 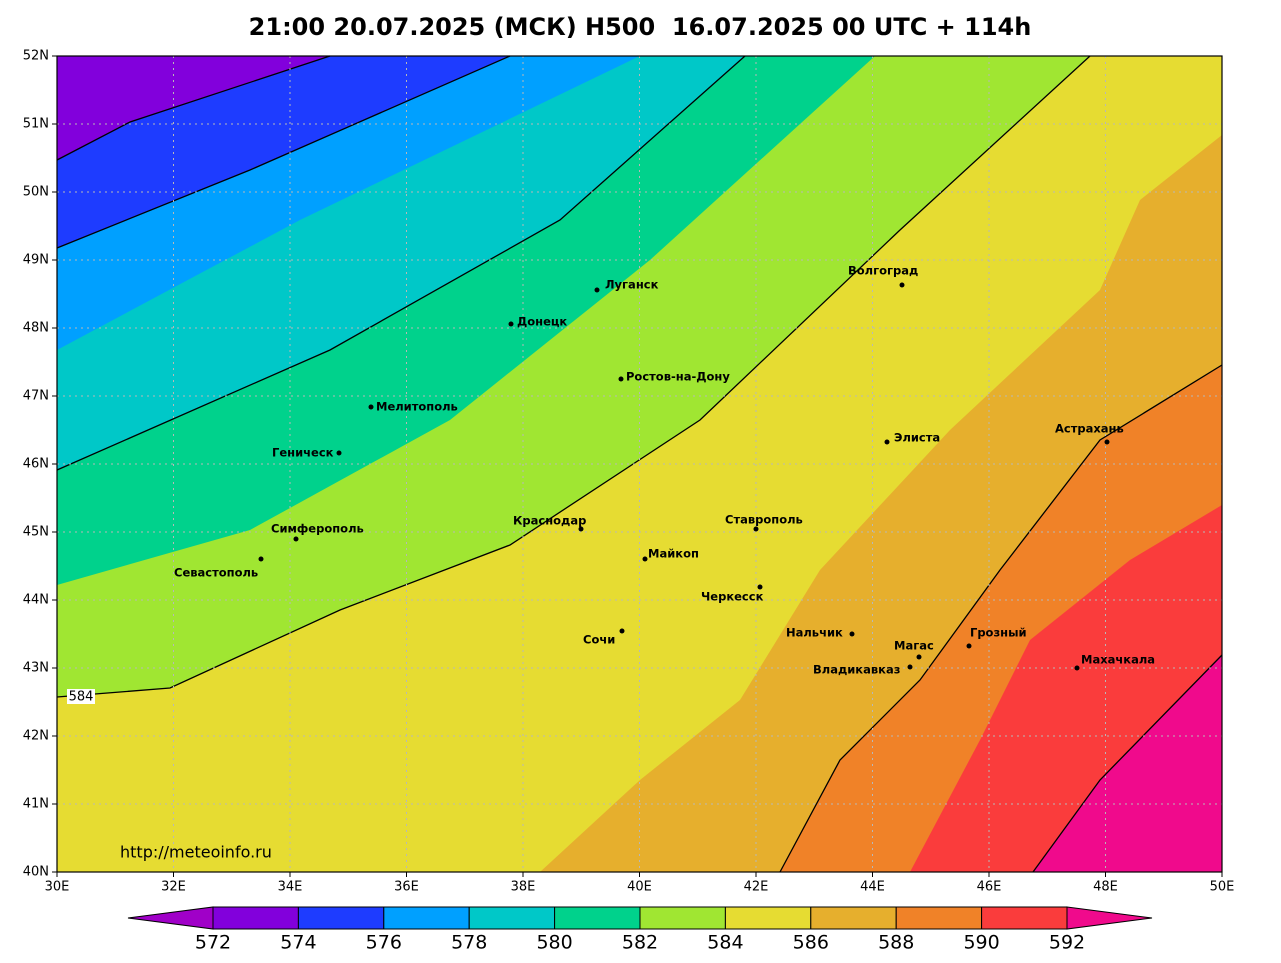 What do you see at coordinates (523, 887) in the screenshot?
I see `lon-label: 38E` at bounding box center [523, 887].